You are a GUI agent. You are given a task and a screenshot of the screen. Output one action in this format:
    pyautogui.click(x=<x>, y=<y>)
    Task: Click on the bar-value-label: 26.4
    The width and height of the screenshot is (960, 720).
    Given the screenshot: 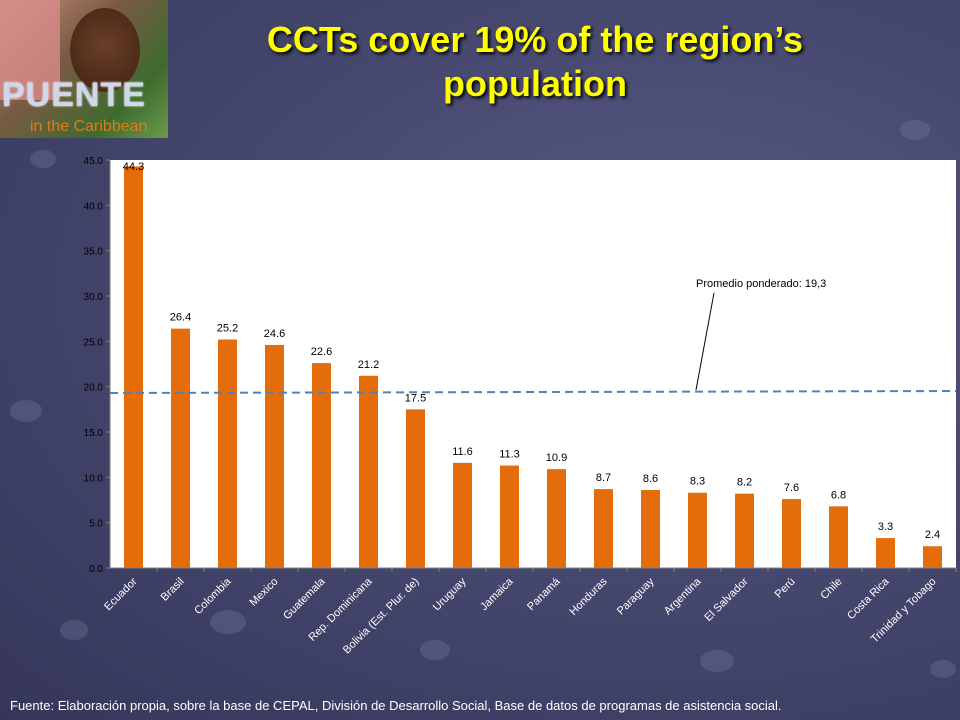 What is the action you would take?
    pyautogui.click(x=180, y=318)
    